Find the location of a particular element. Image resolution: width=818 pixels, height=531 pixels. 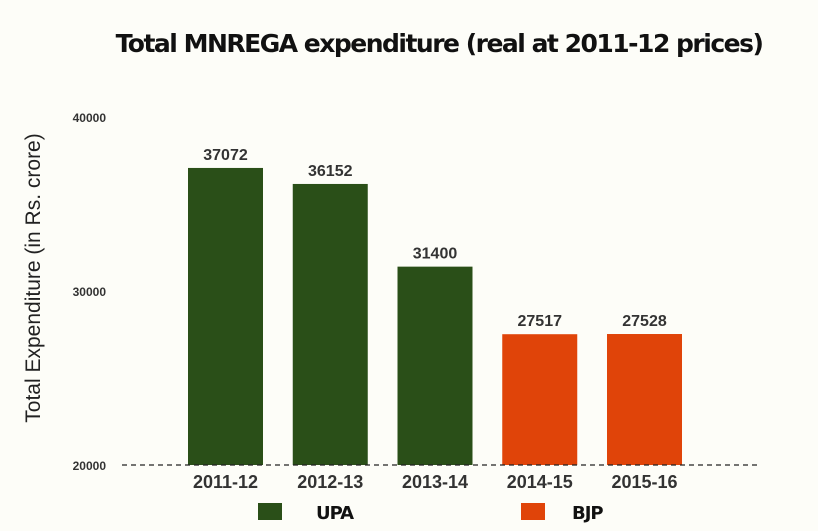

x-tick-label: 2015-16 is located at coordinates (644, 482).